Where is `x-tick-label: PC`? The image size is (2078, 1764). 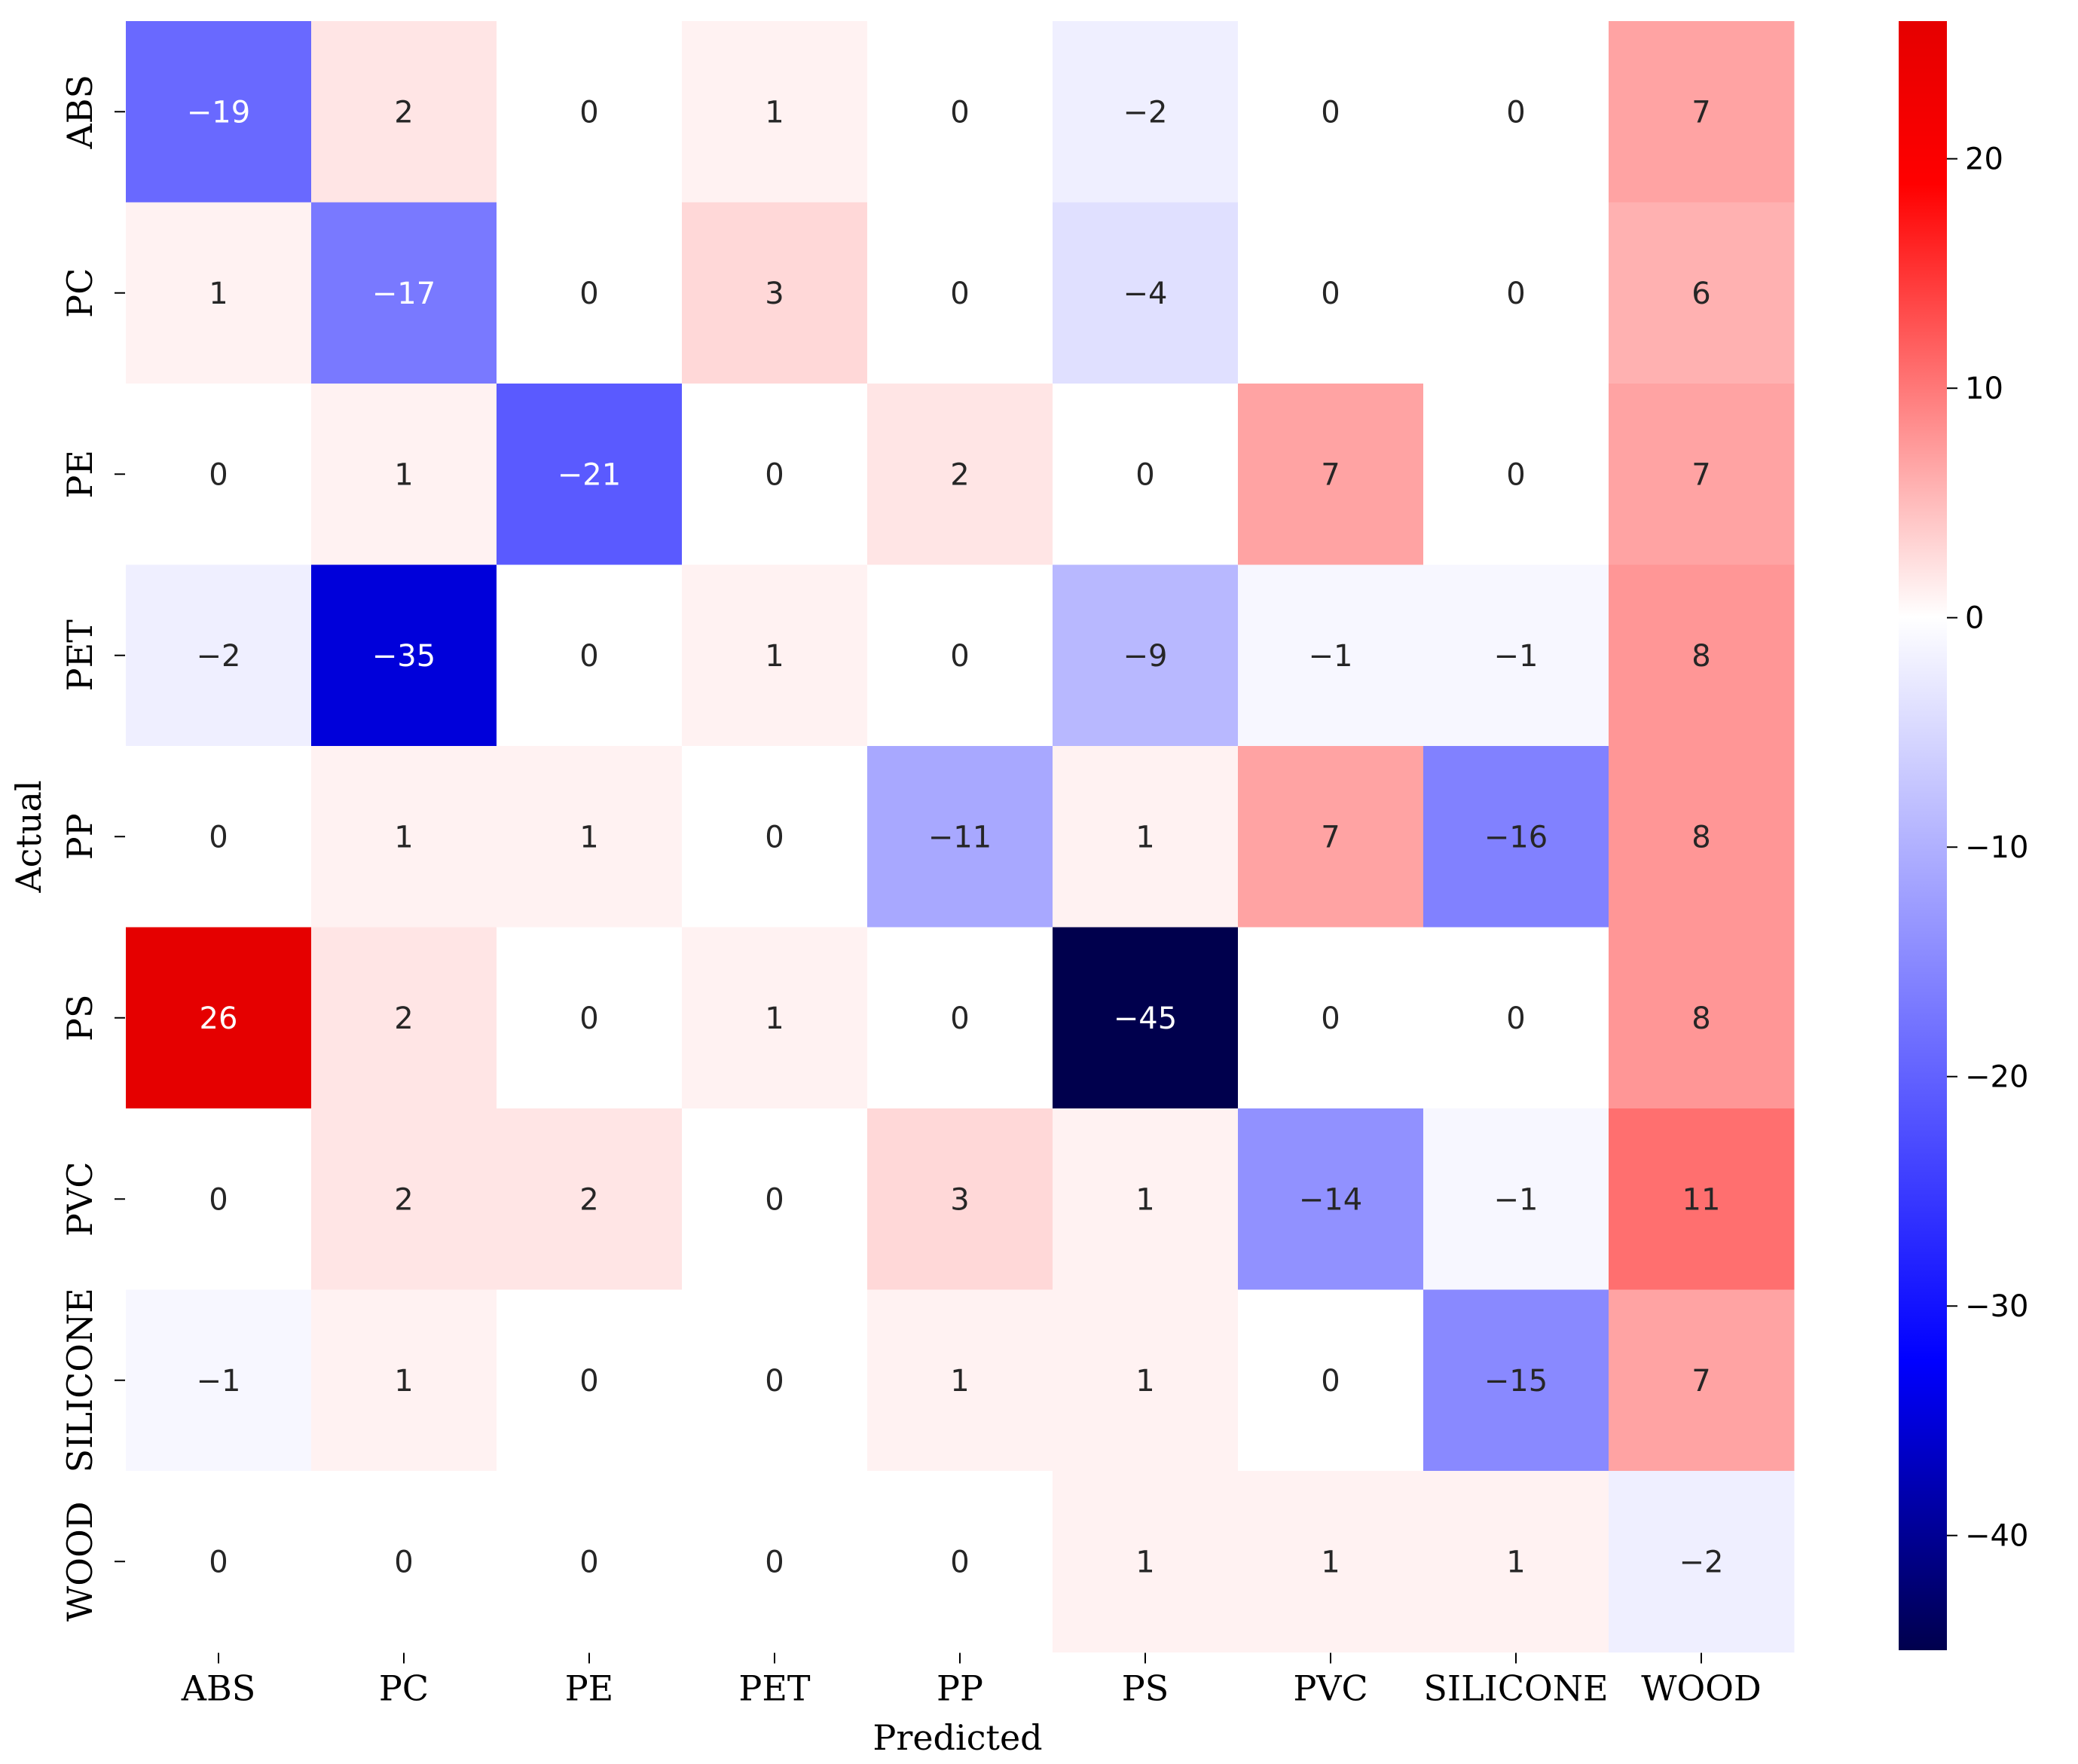
x-tick-label: PC is located at coordinates (404, 1688).